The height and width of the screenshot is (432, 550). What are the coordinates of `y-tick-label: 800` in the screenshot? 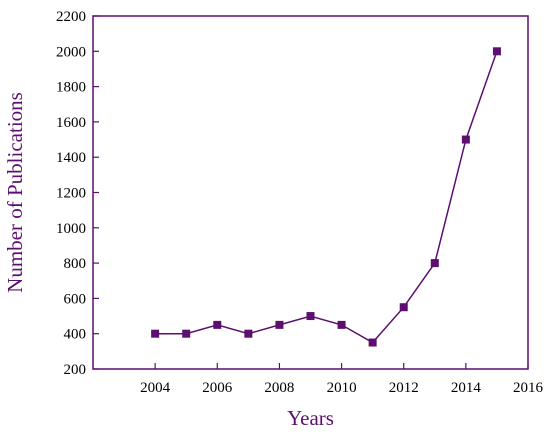 It's located at (75, 264).